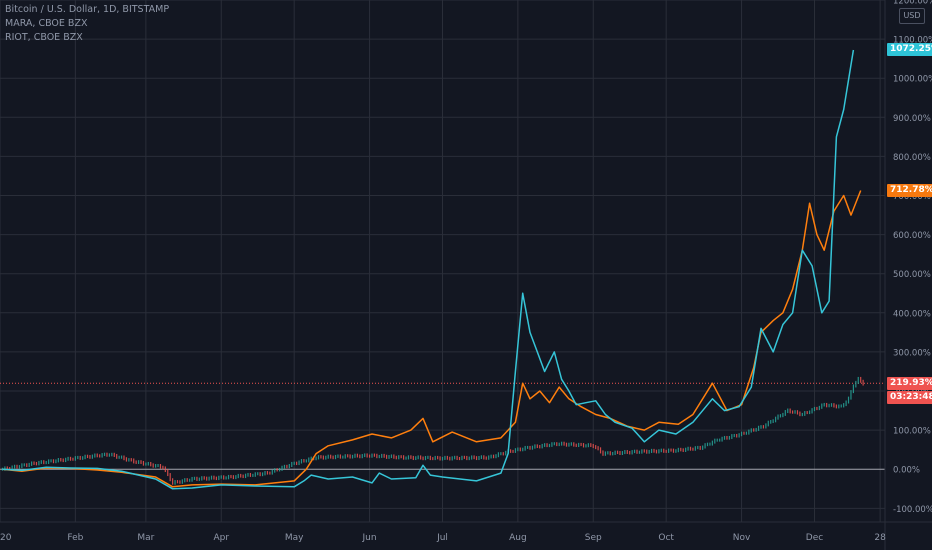  What do you see at coordinates (909, 398) in the screenshot?
I see `bar-countdown-badge: 03:23:48` at bounding box center [909, 398].